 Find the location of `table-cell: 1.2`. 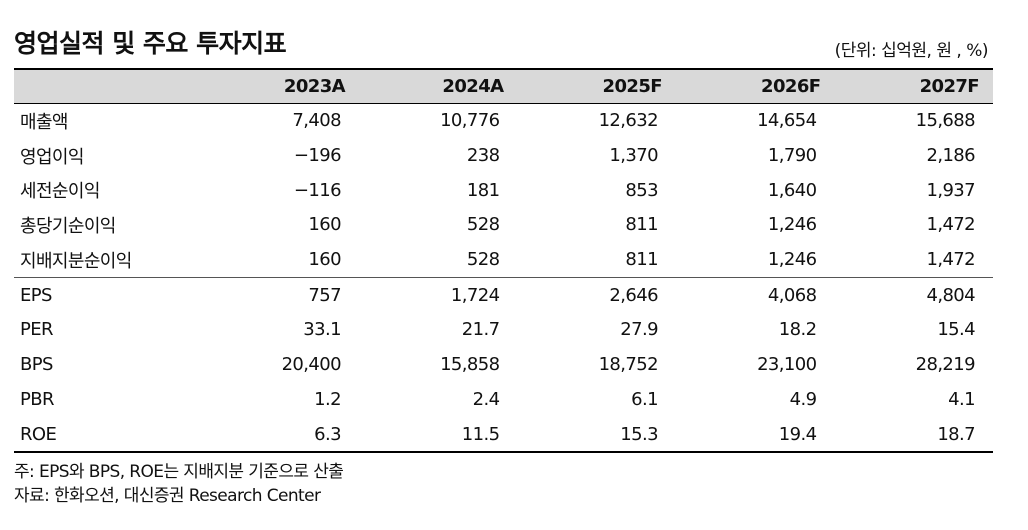

table-cell: 1.2 is located at coordinates (327, 399).